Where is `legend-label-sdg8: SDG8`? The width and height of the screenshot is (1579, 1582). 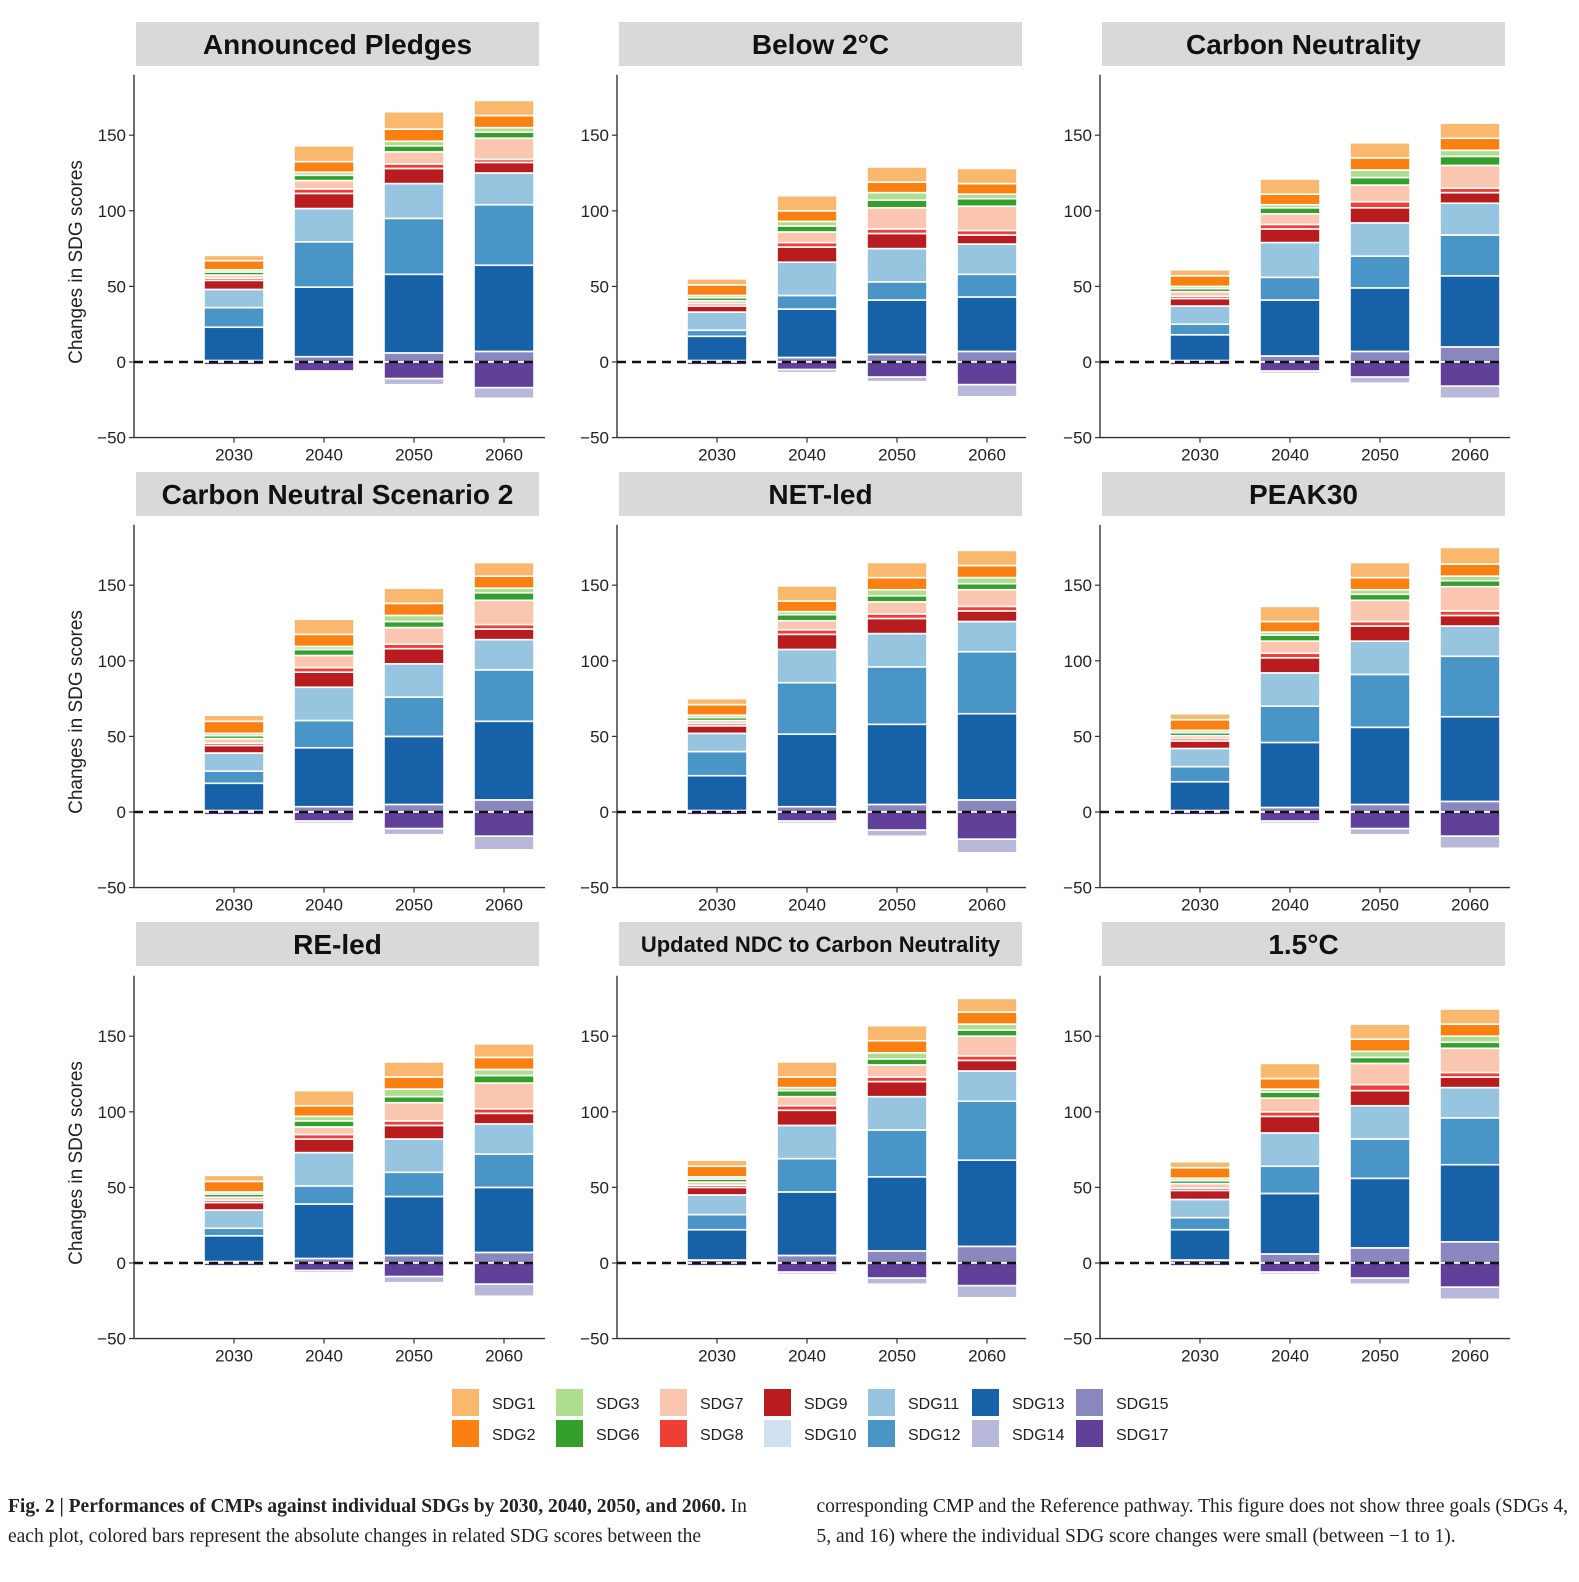 legend-label-sdg8: SDG8 is located at coordinates (722, 1435).